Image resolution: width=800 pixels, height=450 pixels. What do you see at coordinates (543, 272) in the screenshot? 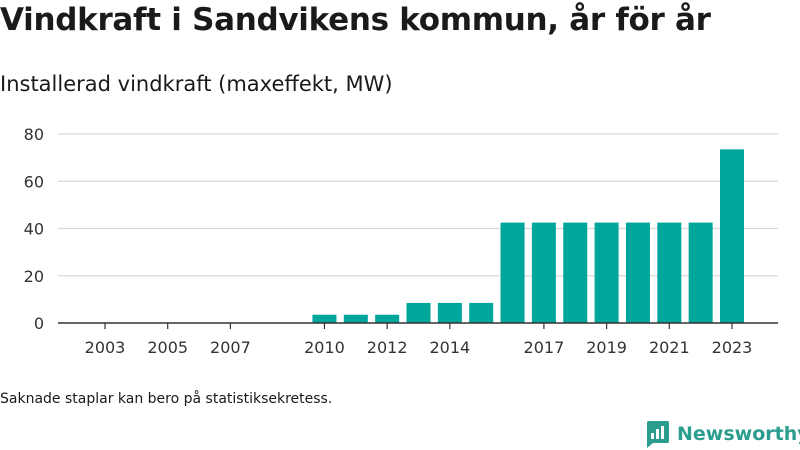
I see `bar-2017` at bounding box center [543, 272].